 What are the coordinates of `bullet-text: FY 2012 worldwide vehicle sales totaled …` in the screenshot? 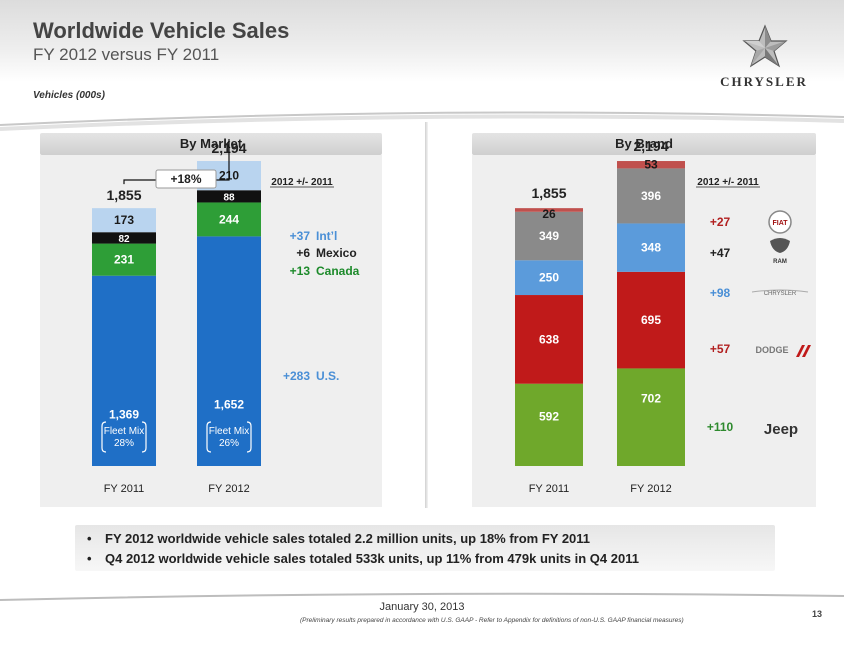 It's located at (348, 538).